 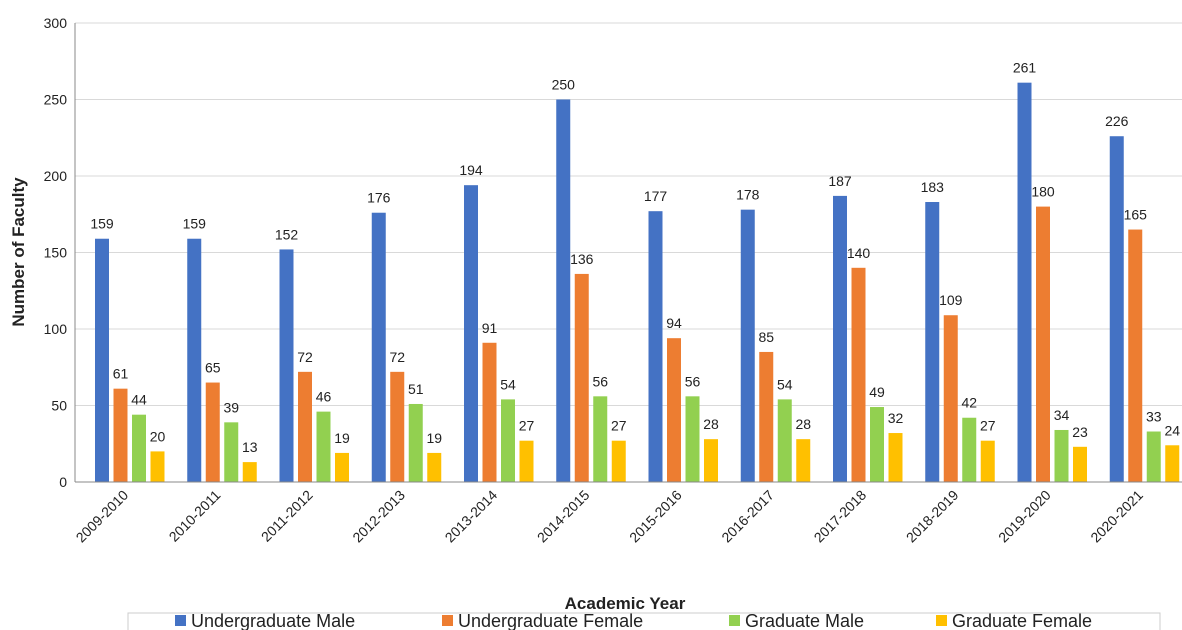 I want to click on legend-box, so click(x=644, y=621).